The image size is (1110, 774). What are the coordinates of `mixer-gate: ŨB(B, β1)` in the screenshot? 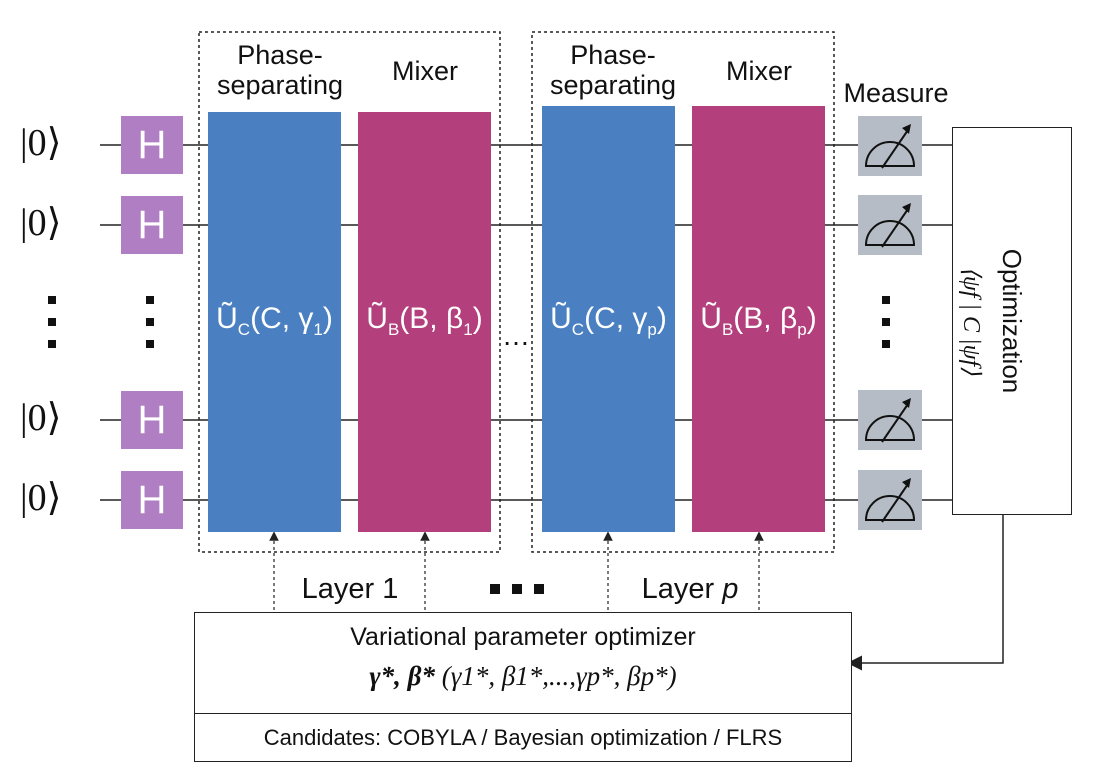 It's located at (424, 322).